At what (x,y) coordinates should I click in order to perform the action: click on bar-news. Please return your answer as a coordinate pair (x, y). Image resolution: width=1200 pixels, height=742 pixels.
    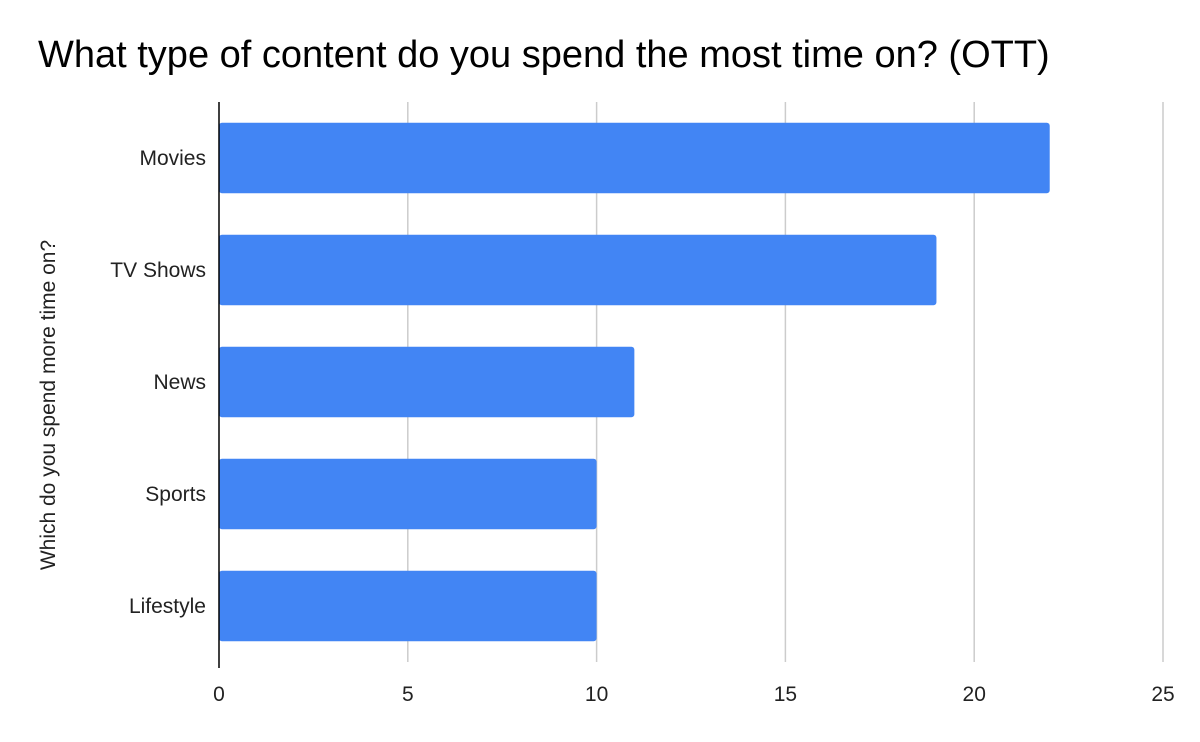
    Looking at the image, I should click on (427, 382).